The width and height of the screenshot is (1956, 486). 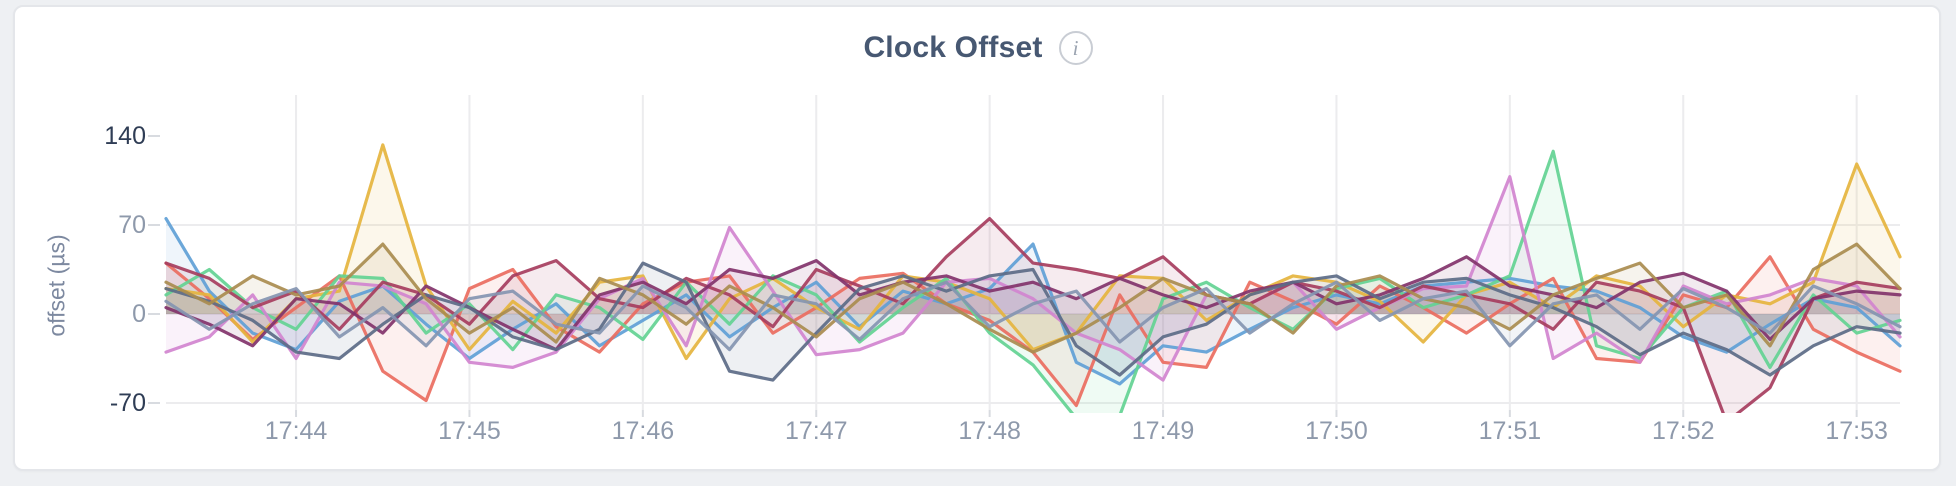 What do you see at coordinates (1856, 431) in the screenshot?
I see `x-tick-label: 17:53` at bounding box center [1856, 431].